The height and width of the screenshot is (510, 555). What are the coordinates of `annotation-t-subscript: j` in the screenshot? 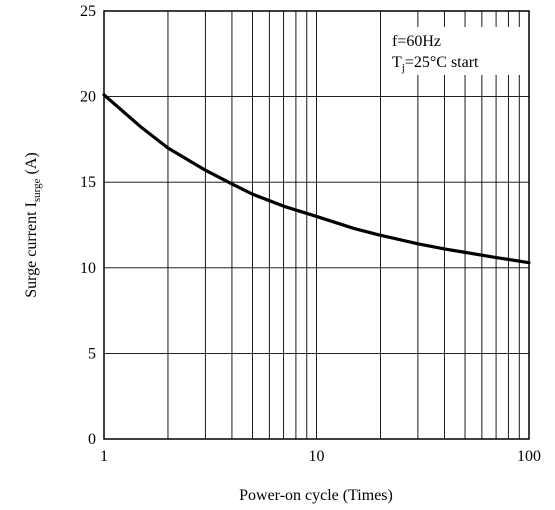 It's located at (403, 68).